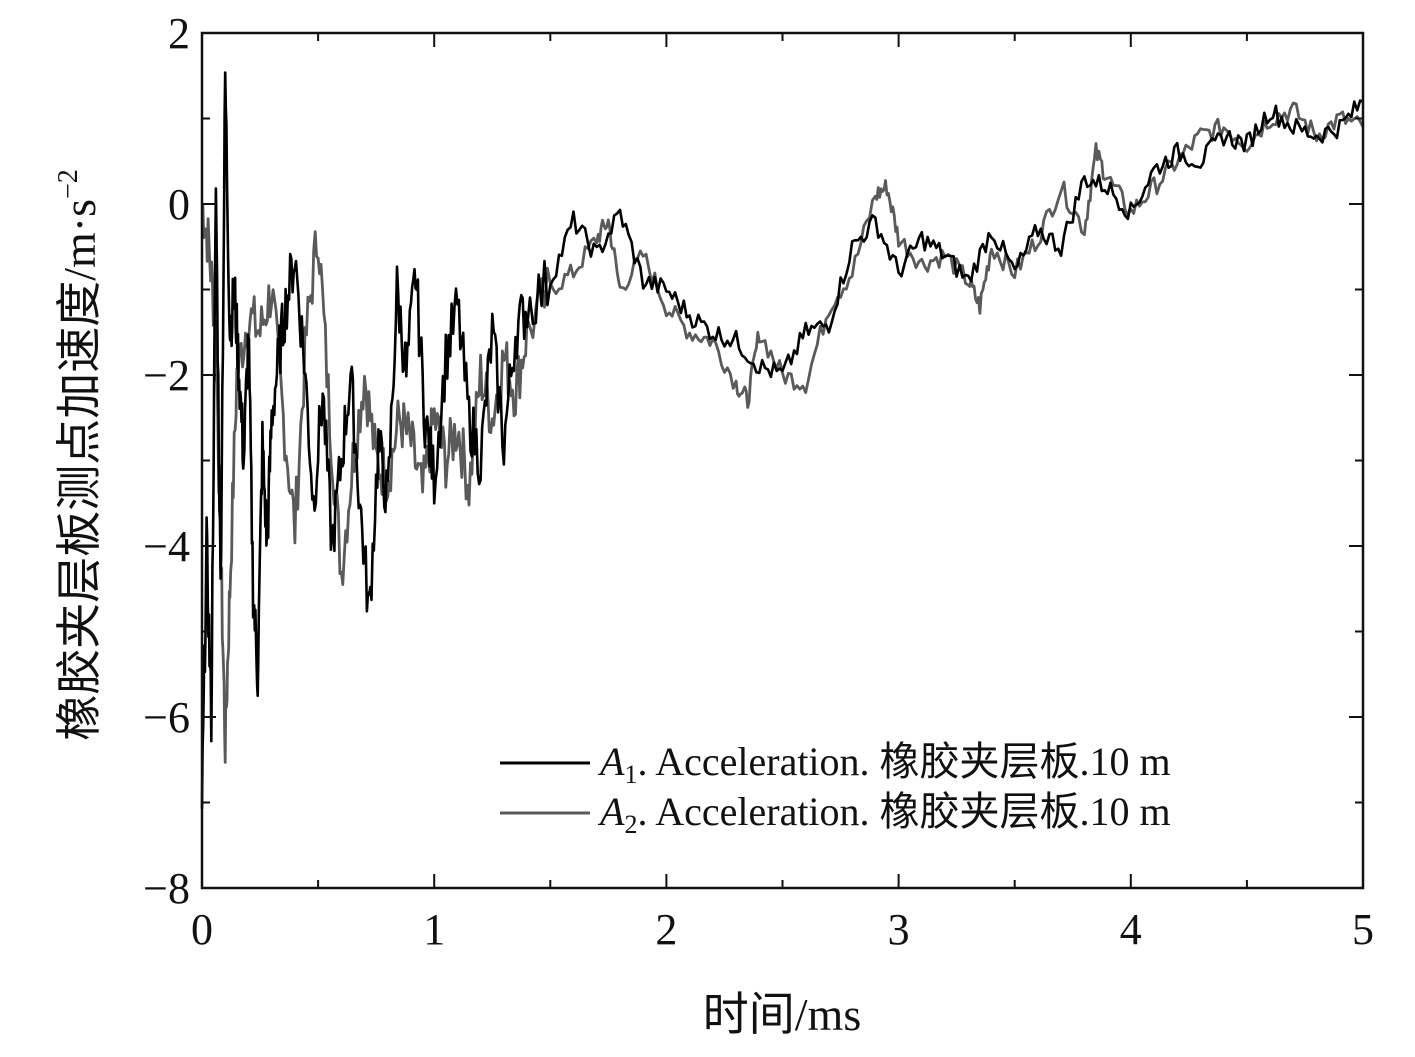  I want to click on y-tick-label: 2, so click(179, 33).